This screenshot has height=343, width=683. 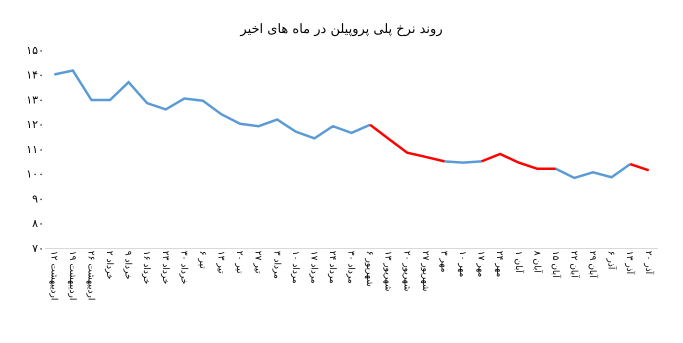 What do you see at coordinates (165, 267) in the screenshot?
I see `x-tick-label: ۲۳ خرداد` at bounding box center [165, 267].